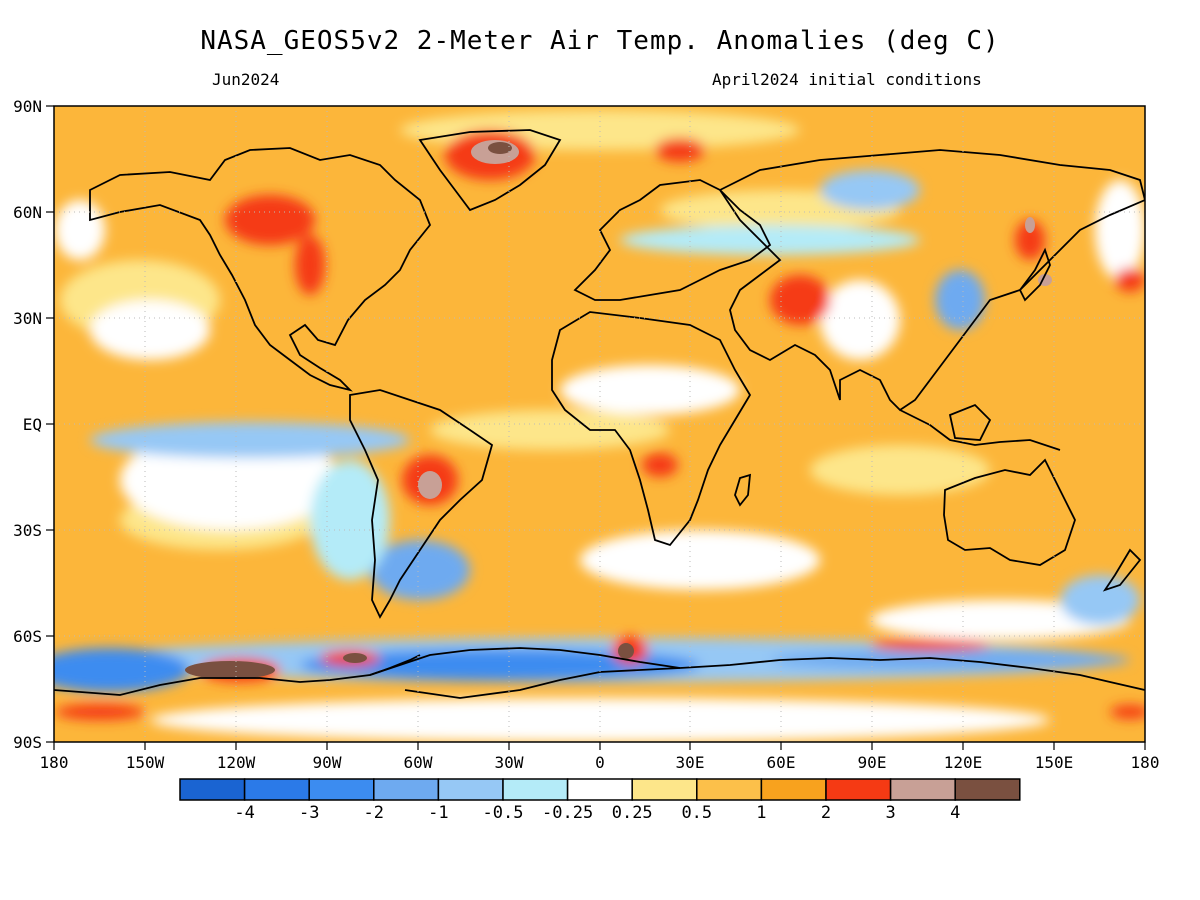 This screenshot has height=900, width=1200. Describe the element at coordinates (418, 762) in the screenshot. I see `lon-label: 60W` at that location.